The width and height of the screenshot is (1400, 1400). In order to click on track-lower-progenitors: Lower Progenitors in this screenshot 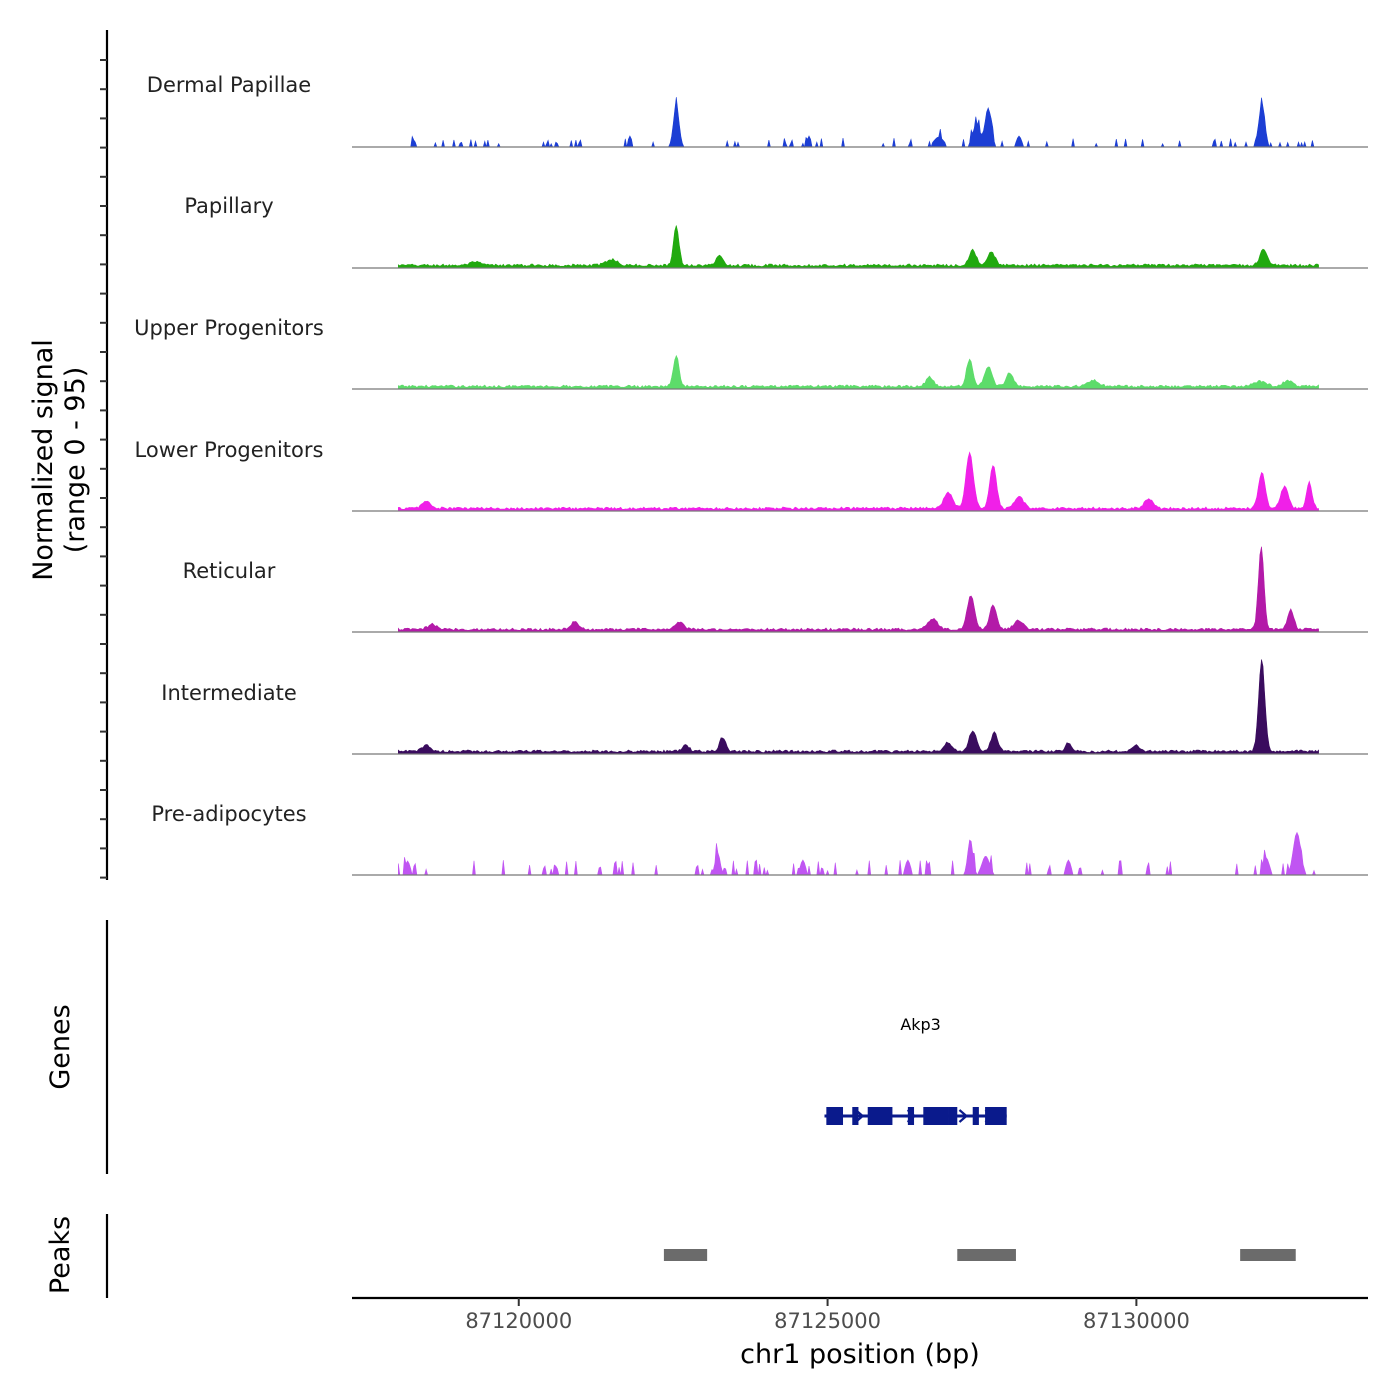, I will do `click(751, 475)`.